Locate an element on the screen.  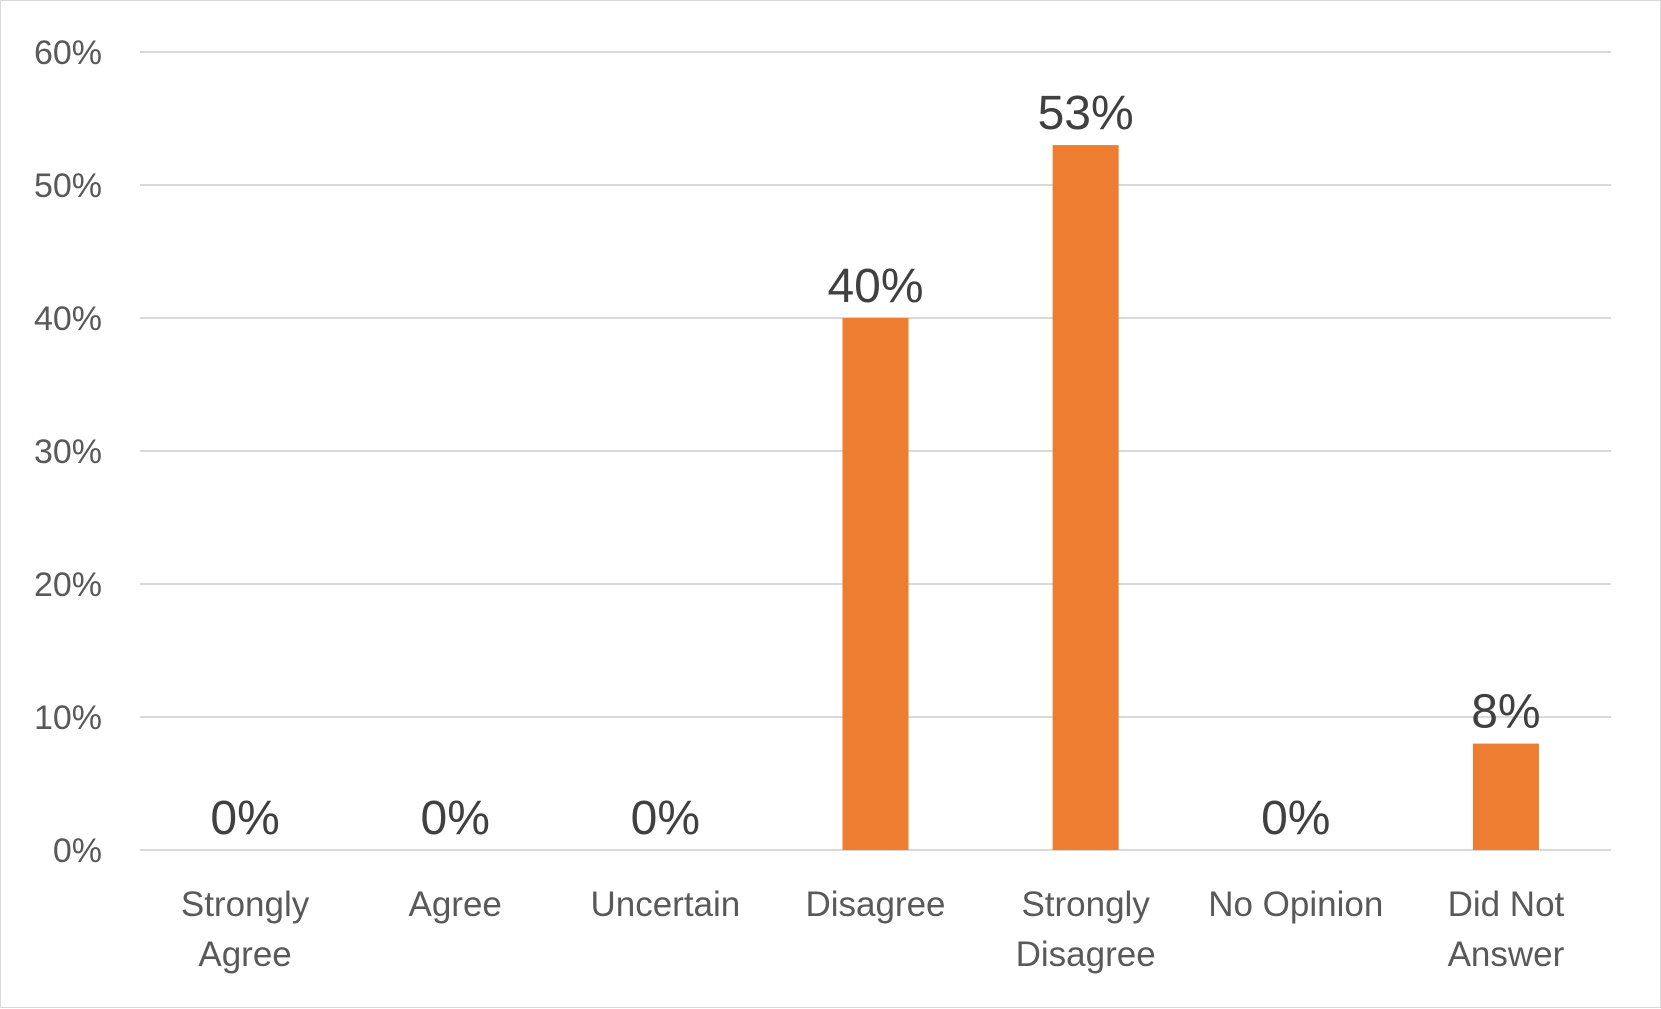
category-label: Disagree is located at coordinates (875, 904).